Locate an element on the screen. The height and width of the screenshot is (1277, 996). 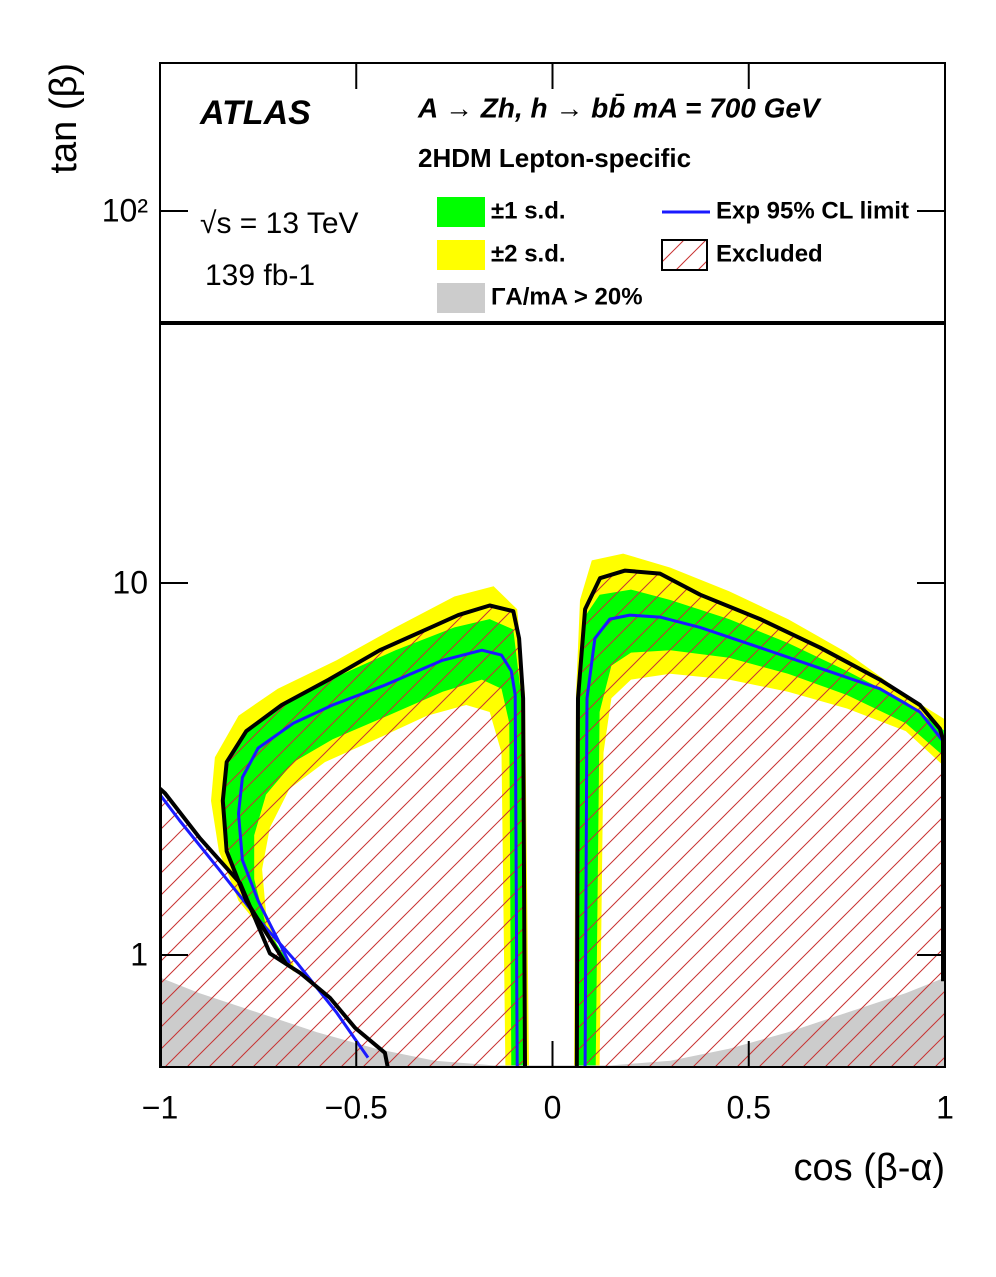
legend-label: ±1 s.d. is located at coordinates (528, 210).